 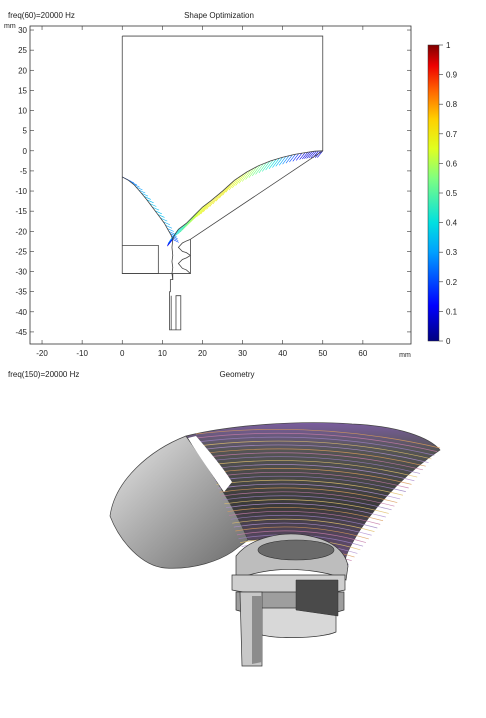 What do you see at coordinates (43, 374) in the screenshot?
I see `bottom-corner-label: freq(150)=20000 Hz` at bounding box center [43, 374].